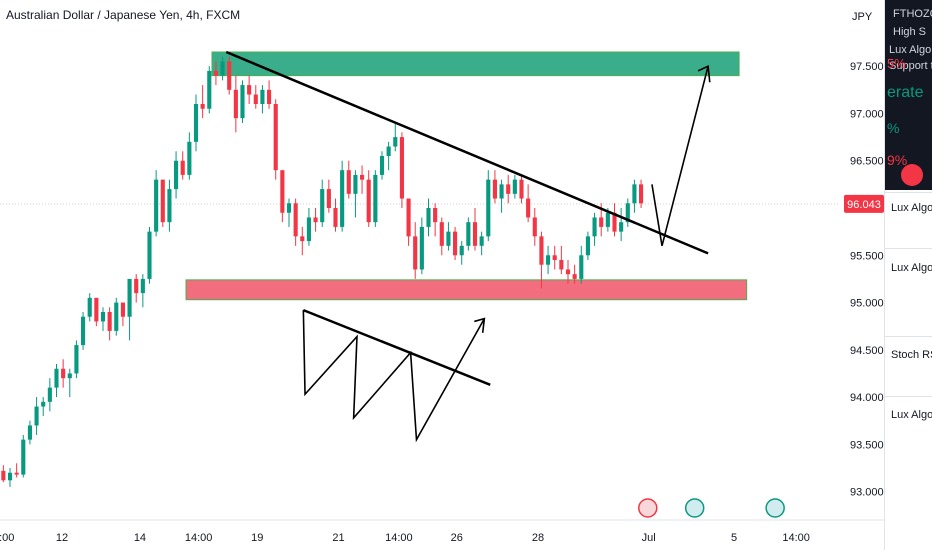 The width and height of the screenshot is (932, 550). I want to click on y-tick-label: 96.043, so click(864, 205).